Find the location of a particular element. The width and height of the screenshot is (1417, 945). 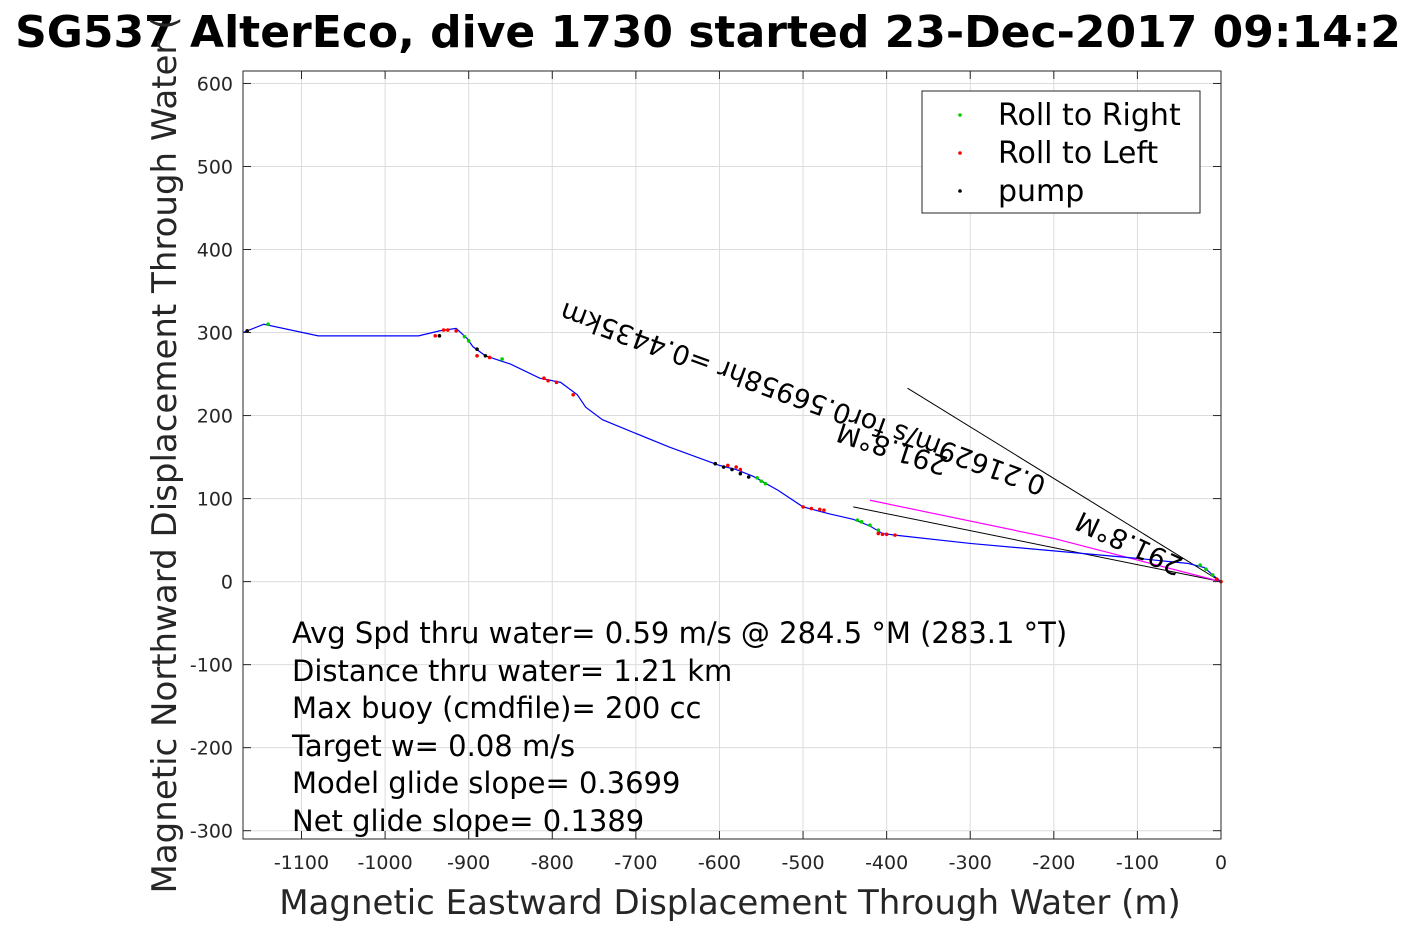

x-tick-label: -400 is located at coordinates (886, 863).